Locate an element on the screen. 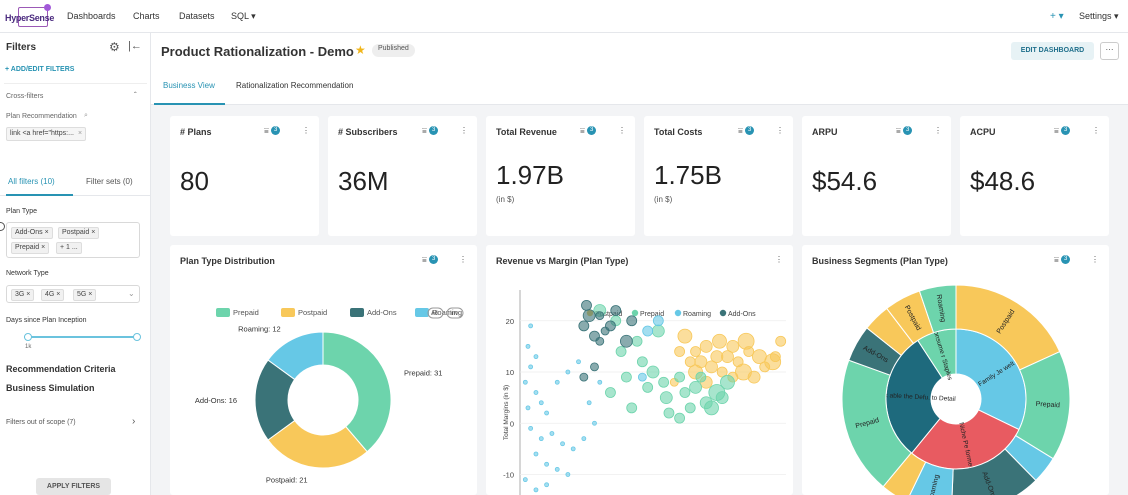  kpi-card-arpu: ARPU ⩸ 3 ⋮ $54.6 is located at coordinates (876, 176).